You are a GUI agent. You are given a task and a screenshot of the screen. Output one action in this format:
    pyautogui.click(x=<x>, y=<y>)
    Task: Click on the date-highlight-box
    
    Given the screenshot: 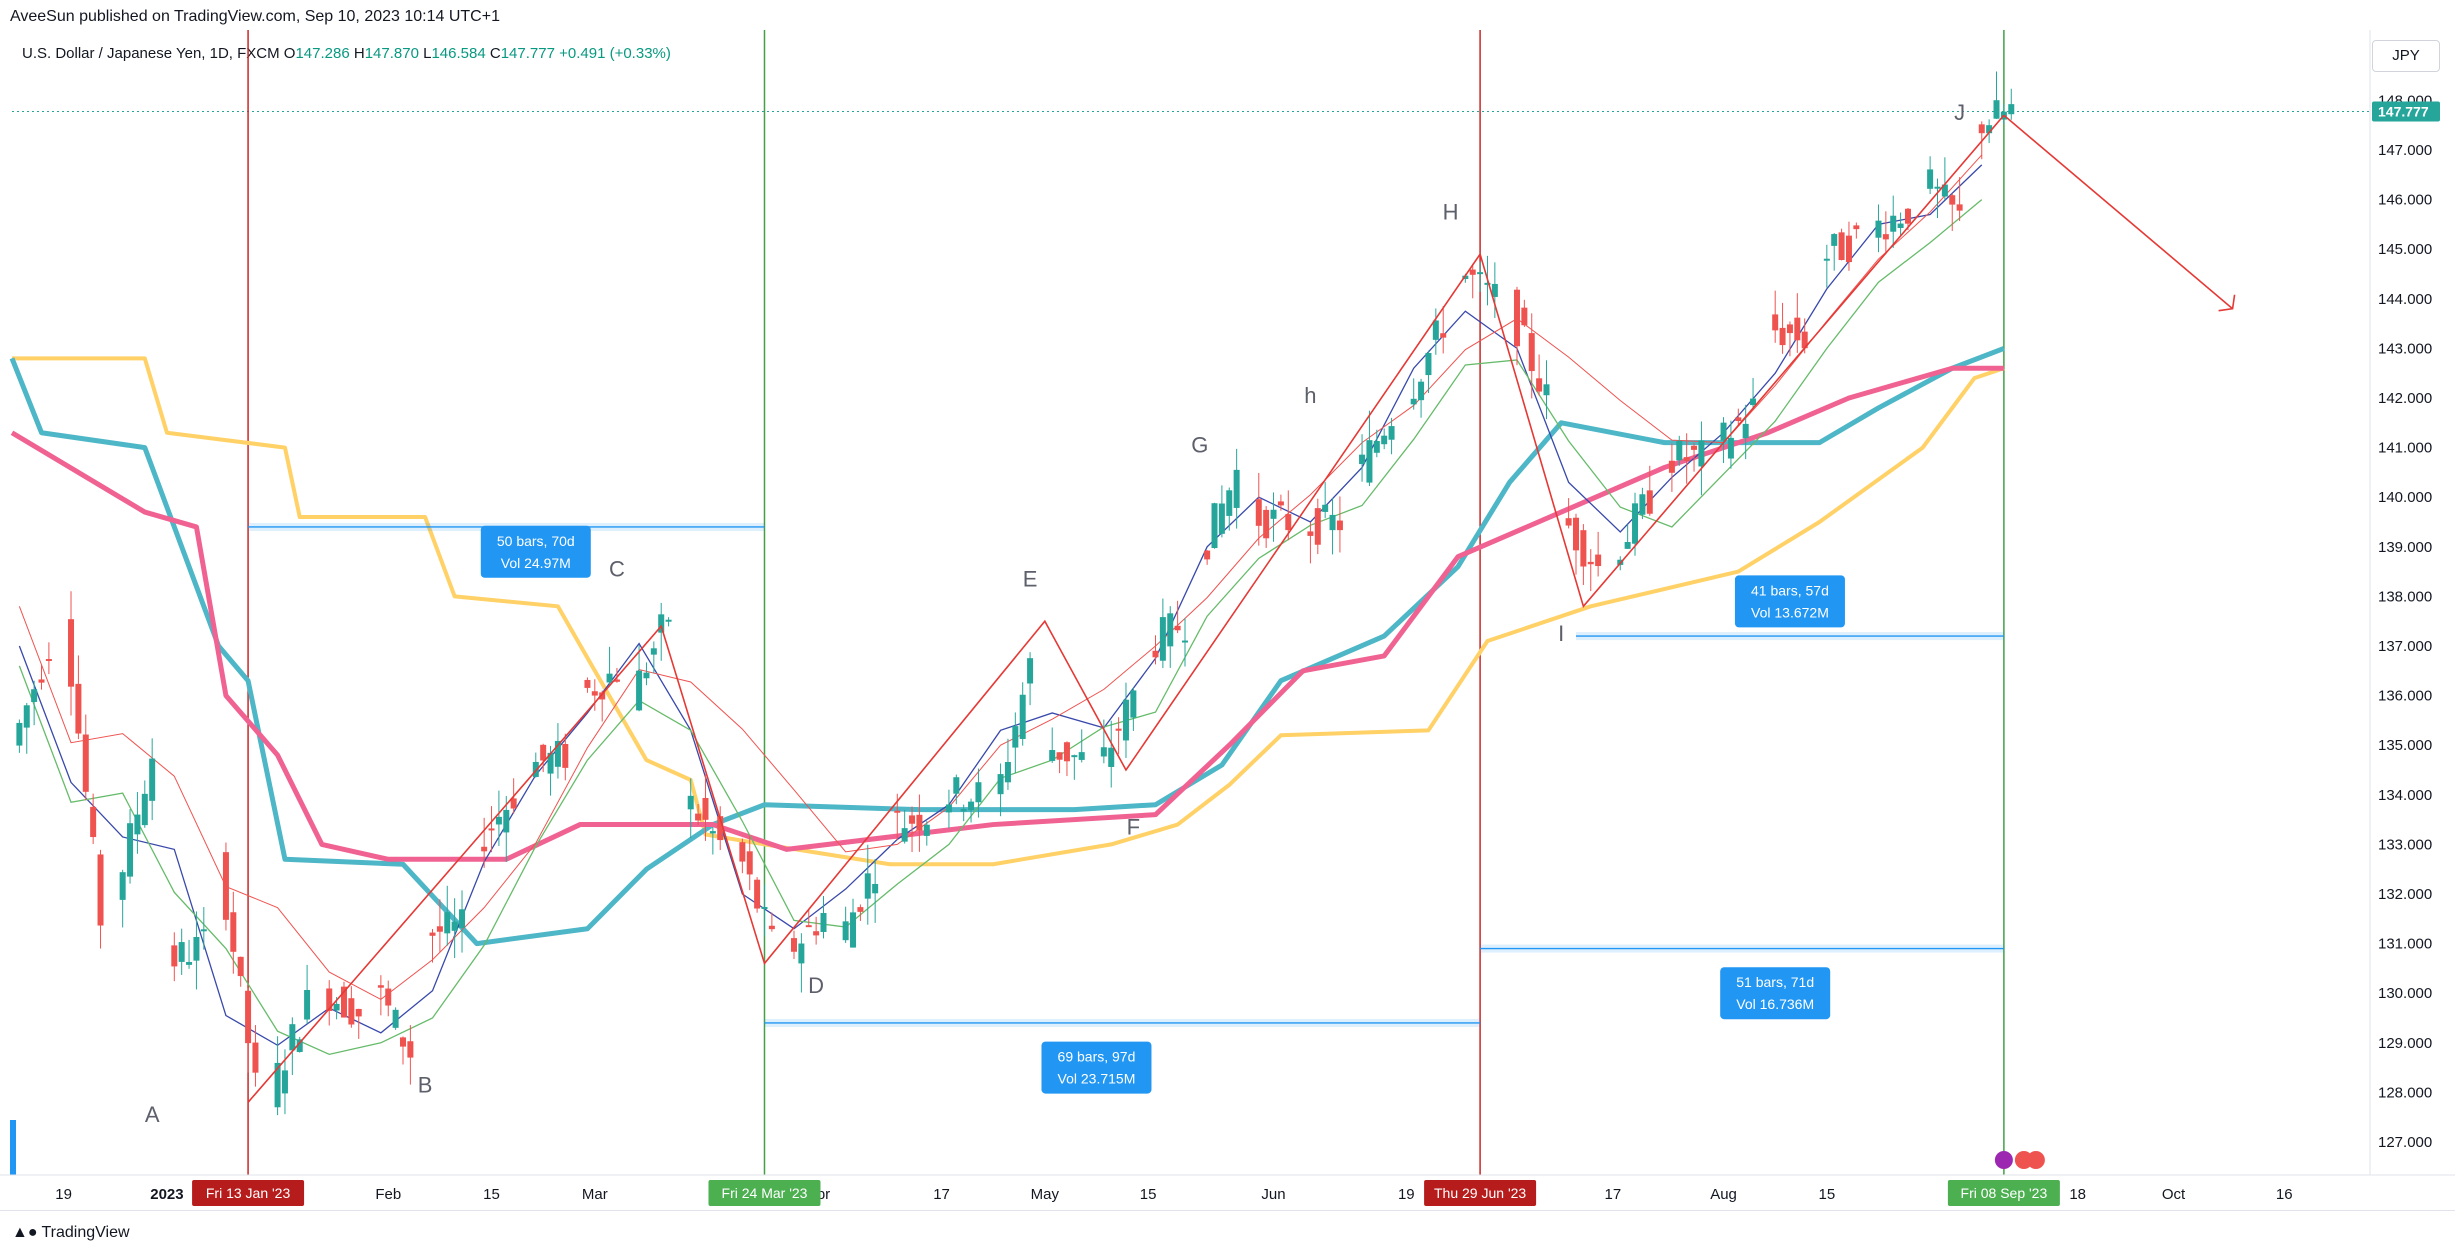 What is the action you would take?
    pyautogui.click(x=248, y=1193)
    